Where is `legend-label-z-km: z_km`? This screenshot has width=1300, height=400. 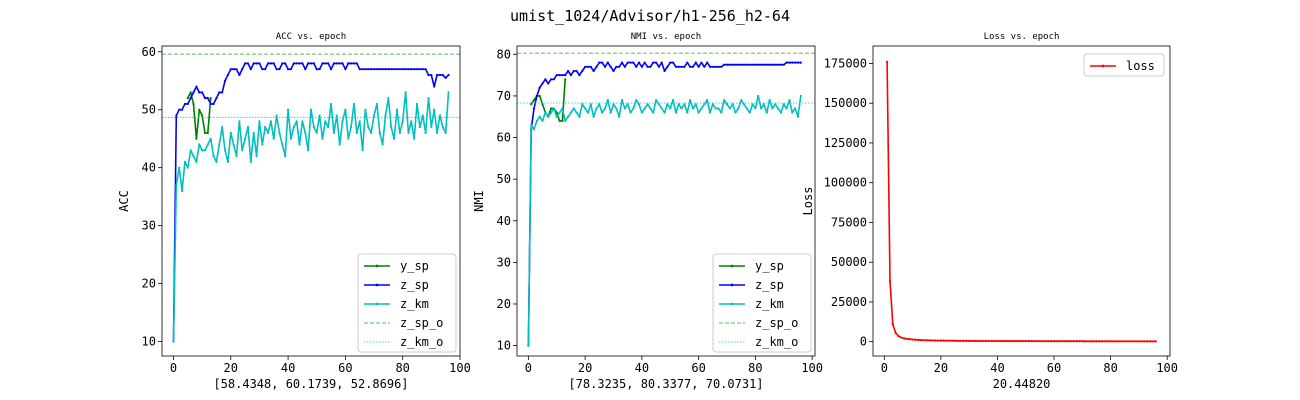
legend-label-z-km: z_km is located at coordinates (769, 304).